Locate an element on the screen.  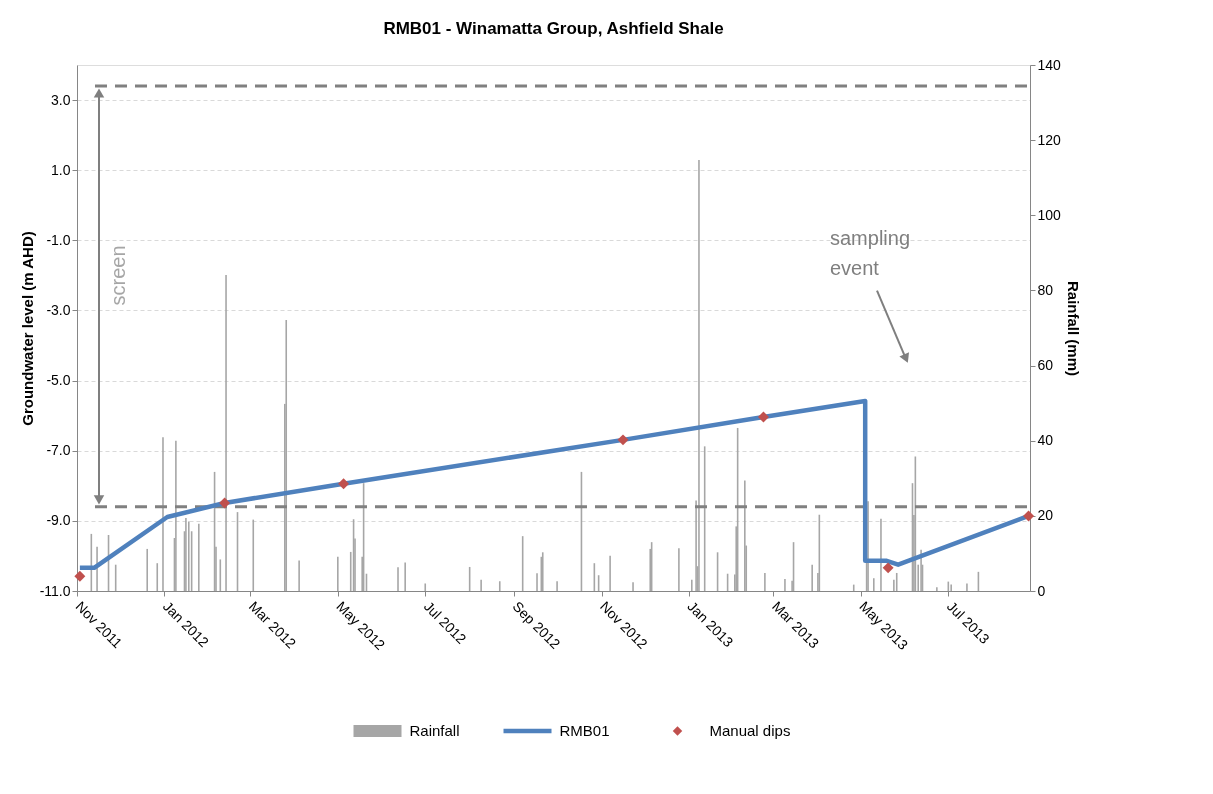
legend-label: RMB01 is located at coordinates (584, 730).